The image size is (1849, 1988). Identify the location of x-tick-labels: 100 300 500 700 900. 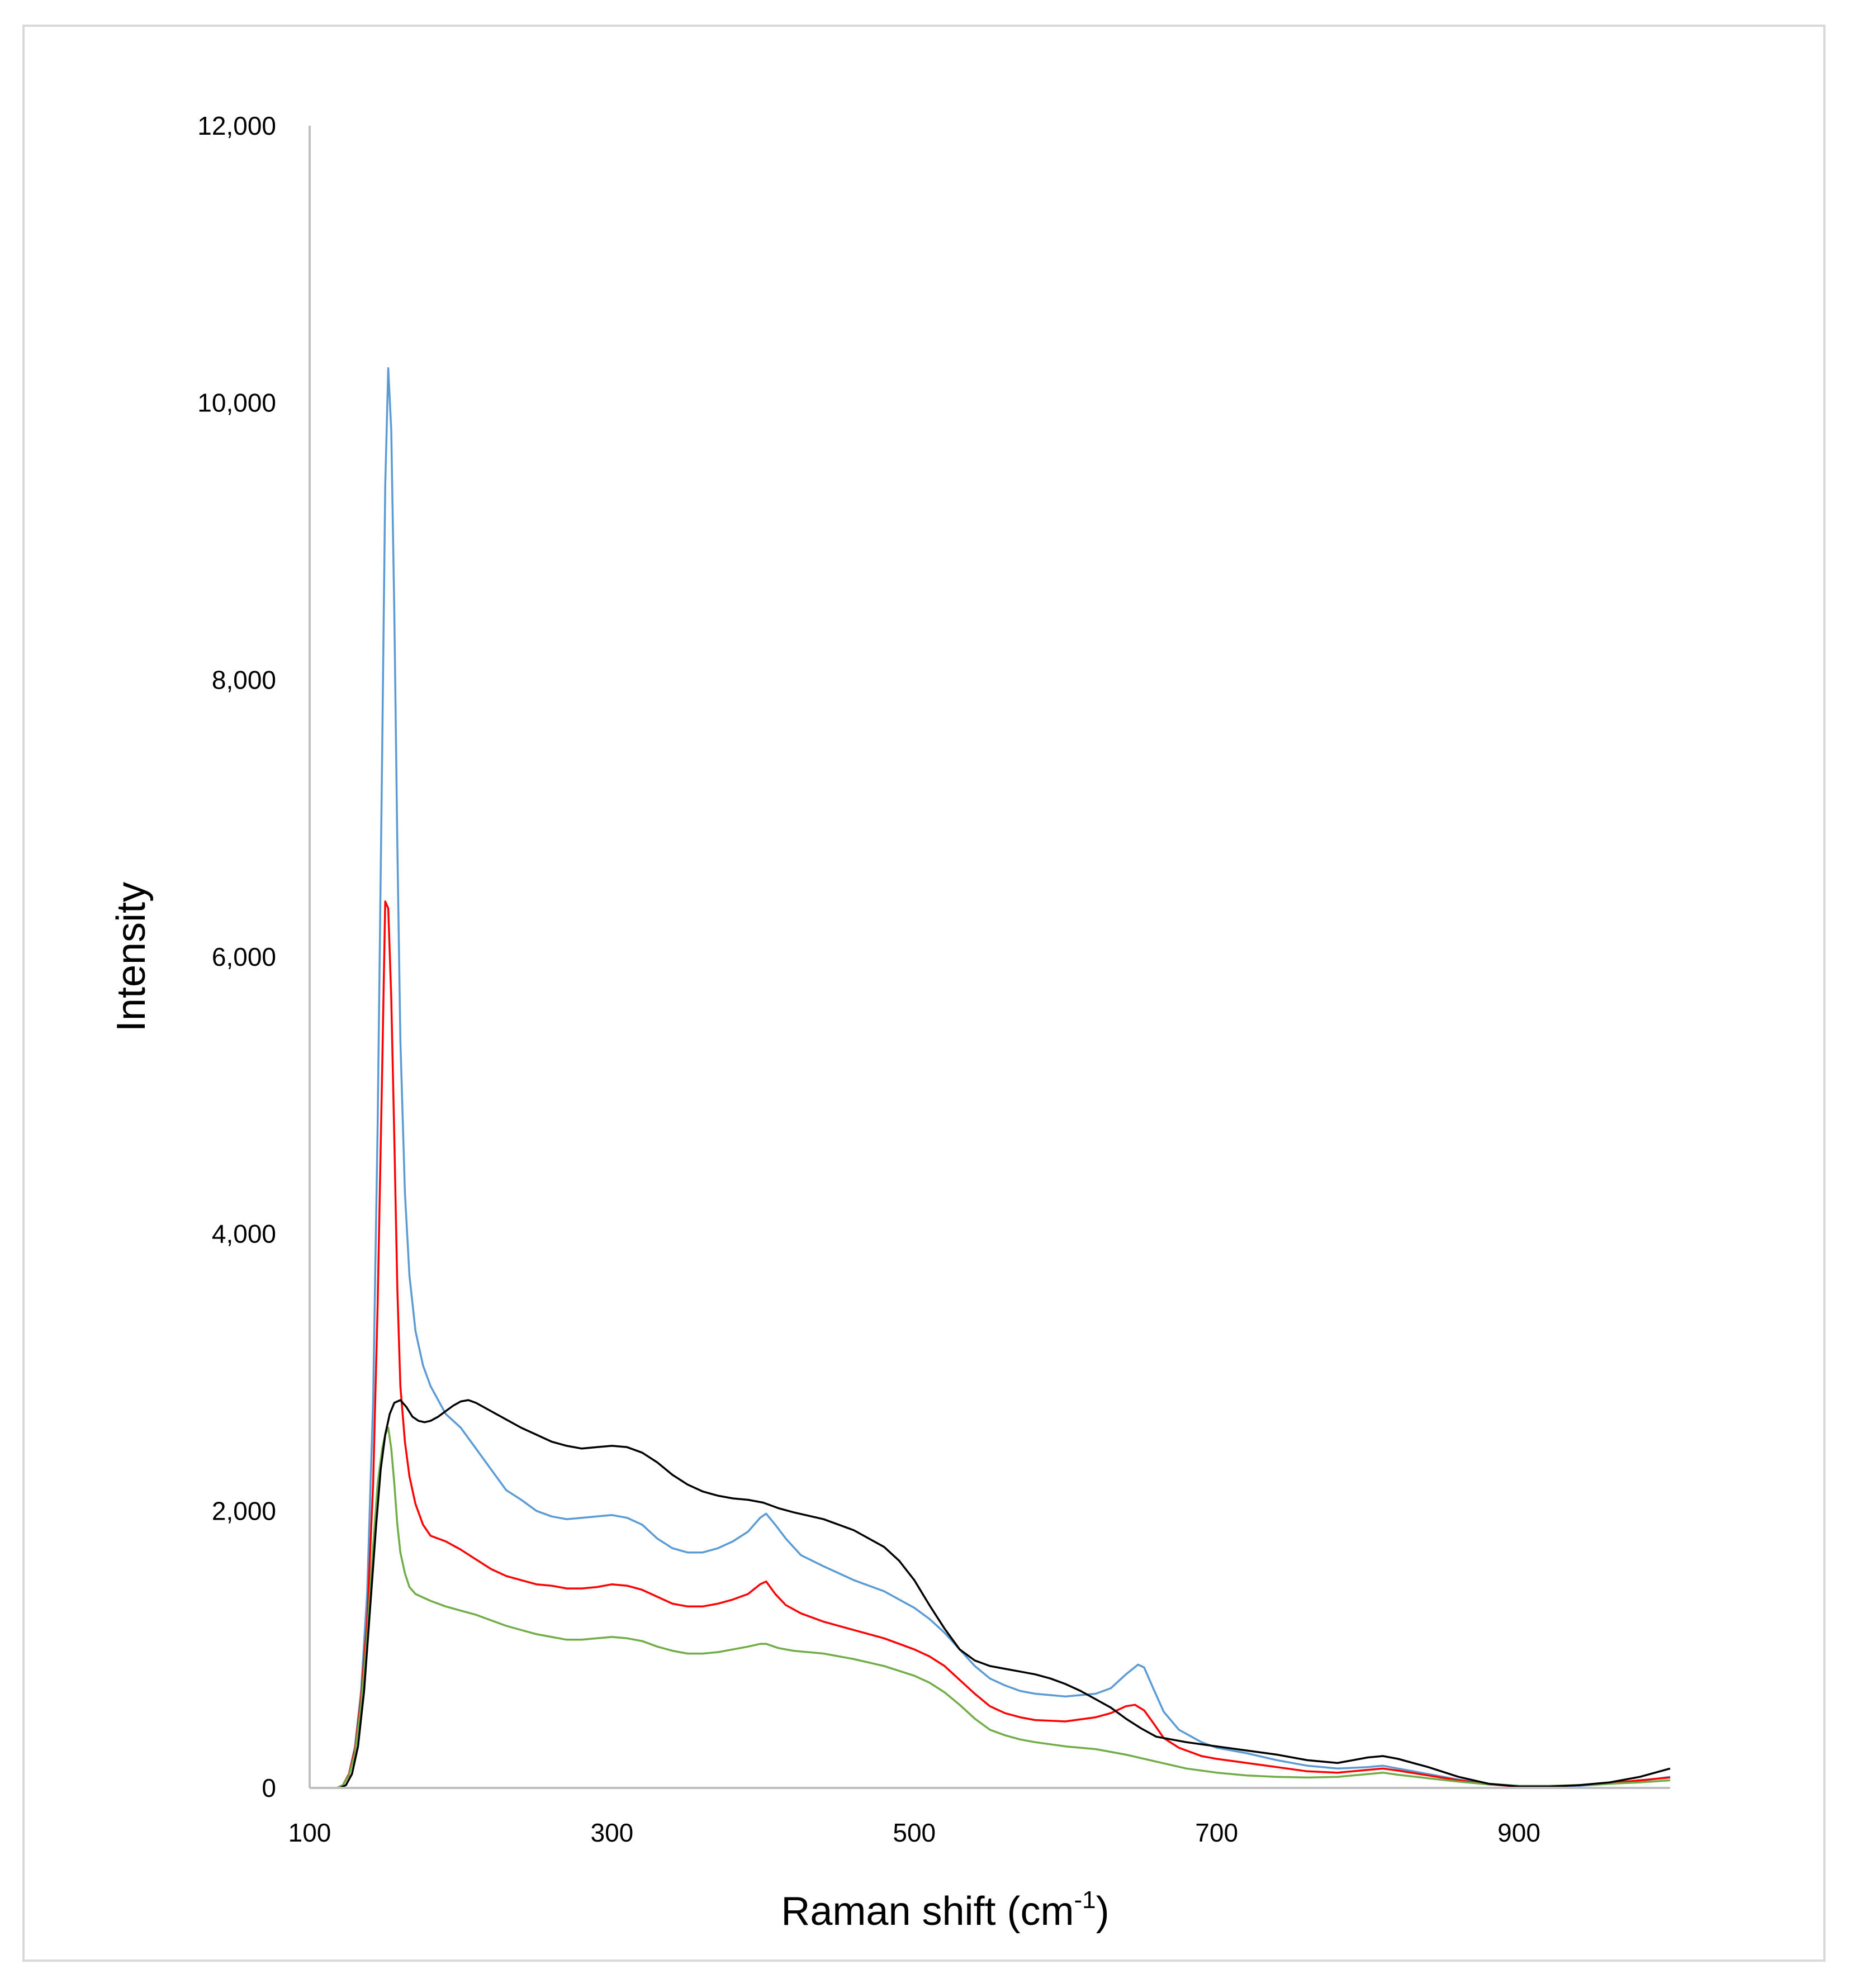
(914, 1832).